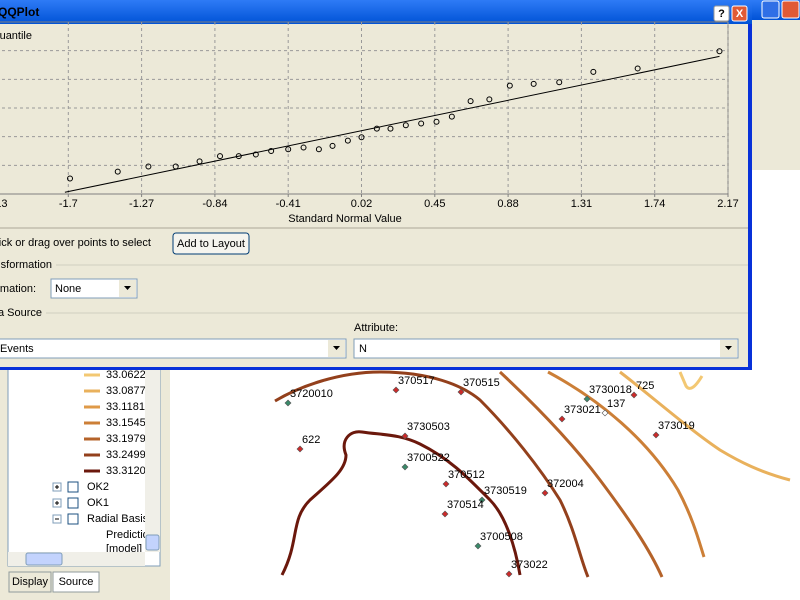  I want to click on transformation-label: Transformation:, so click(18, 289).